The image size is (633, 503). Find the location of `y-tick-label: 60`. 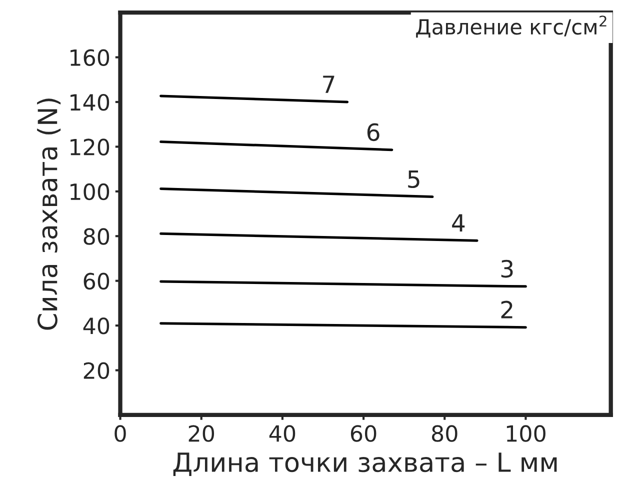

y-tick-label: 60 is located at coordinates (97, 281).